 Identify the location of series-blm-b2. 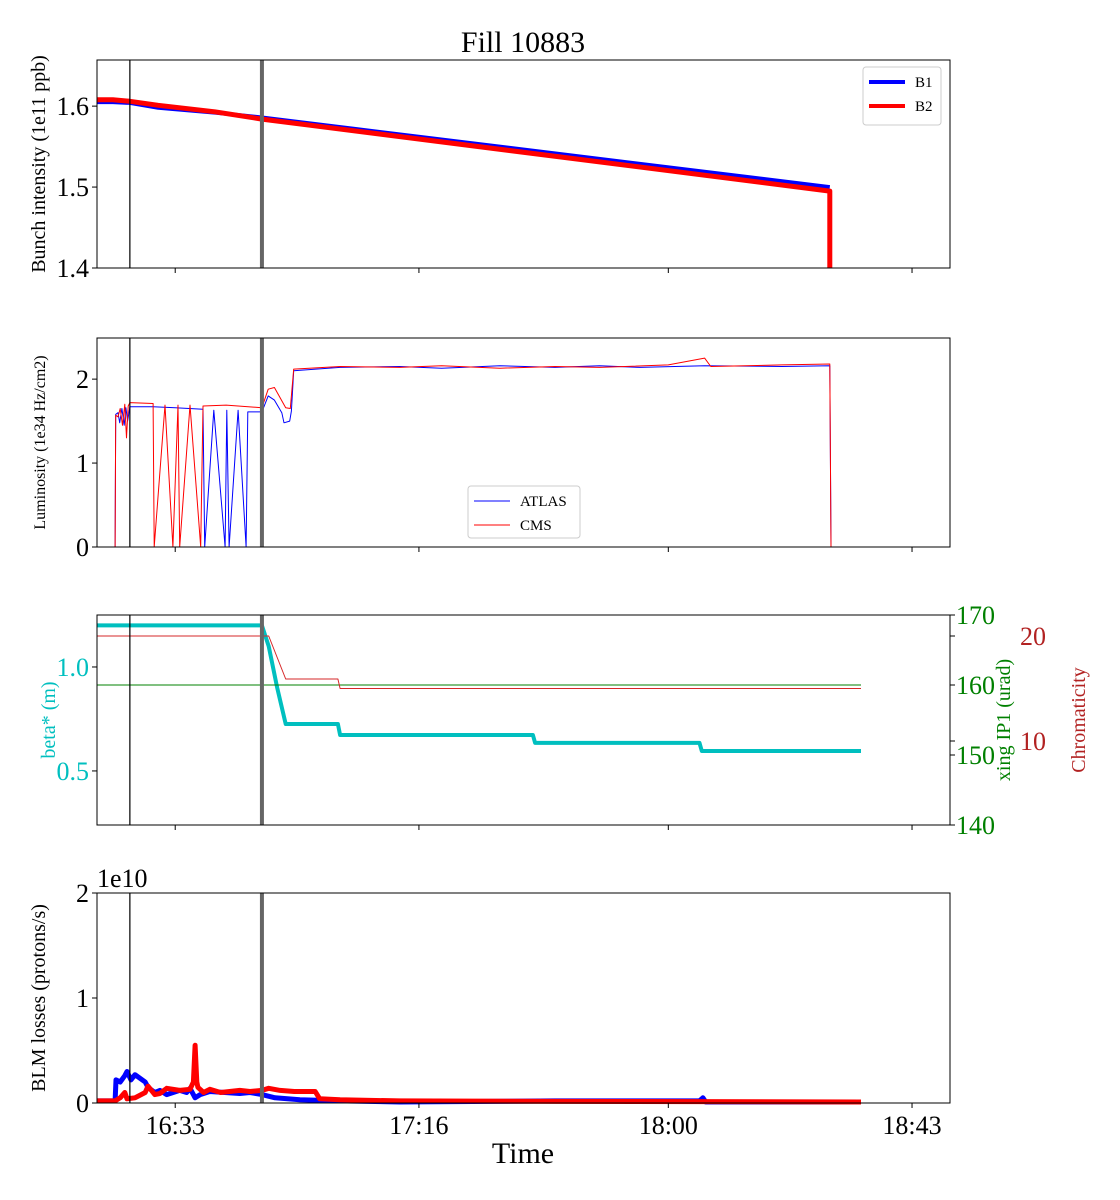
(479, 1073).